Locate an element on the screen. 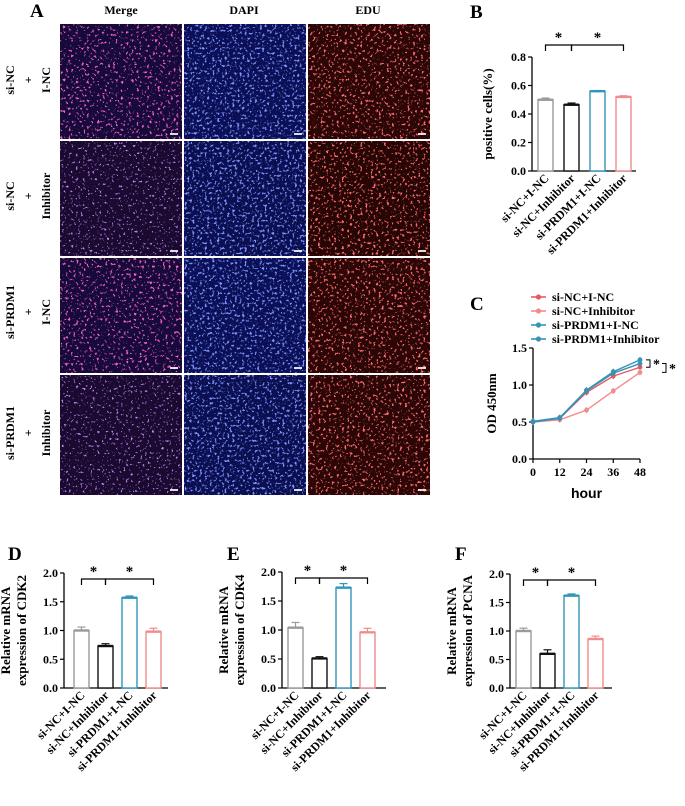  panel-letter: C is located at coordinates (477, 304).